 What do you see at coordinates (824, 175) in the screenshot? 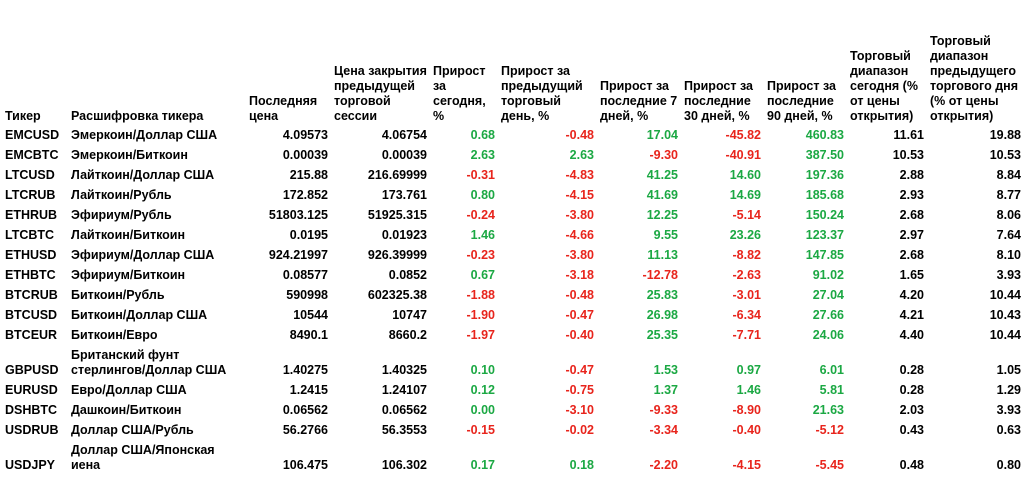
I see `cell-change-90d: 197.36` at bounding box center [824, 175].